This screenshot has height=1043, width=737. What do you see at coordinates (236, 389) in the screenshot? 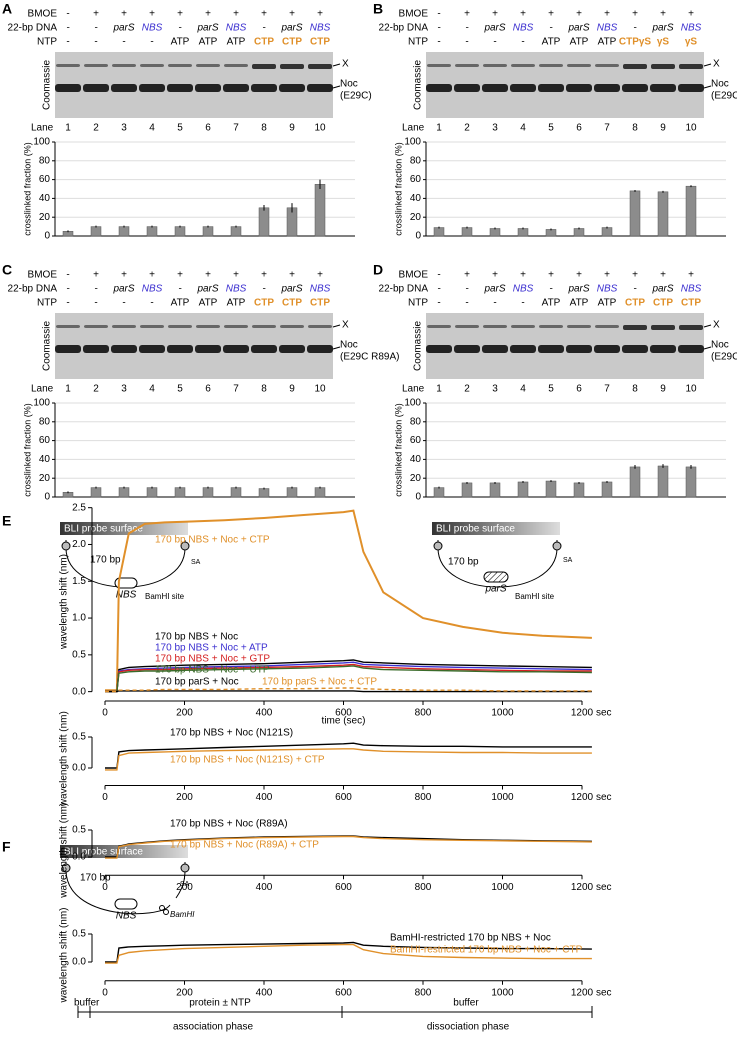
I see `lane-number: 7` at bounding box center [236, 389].